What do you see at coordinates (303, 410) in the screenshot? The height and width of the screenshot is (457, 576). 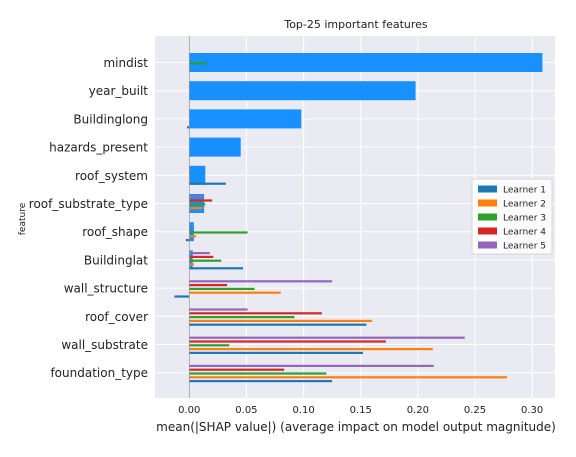 I see `x-tick-label: 0.10` at bounding box center [303, 410].